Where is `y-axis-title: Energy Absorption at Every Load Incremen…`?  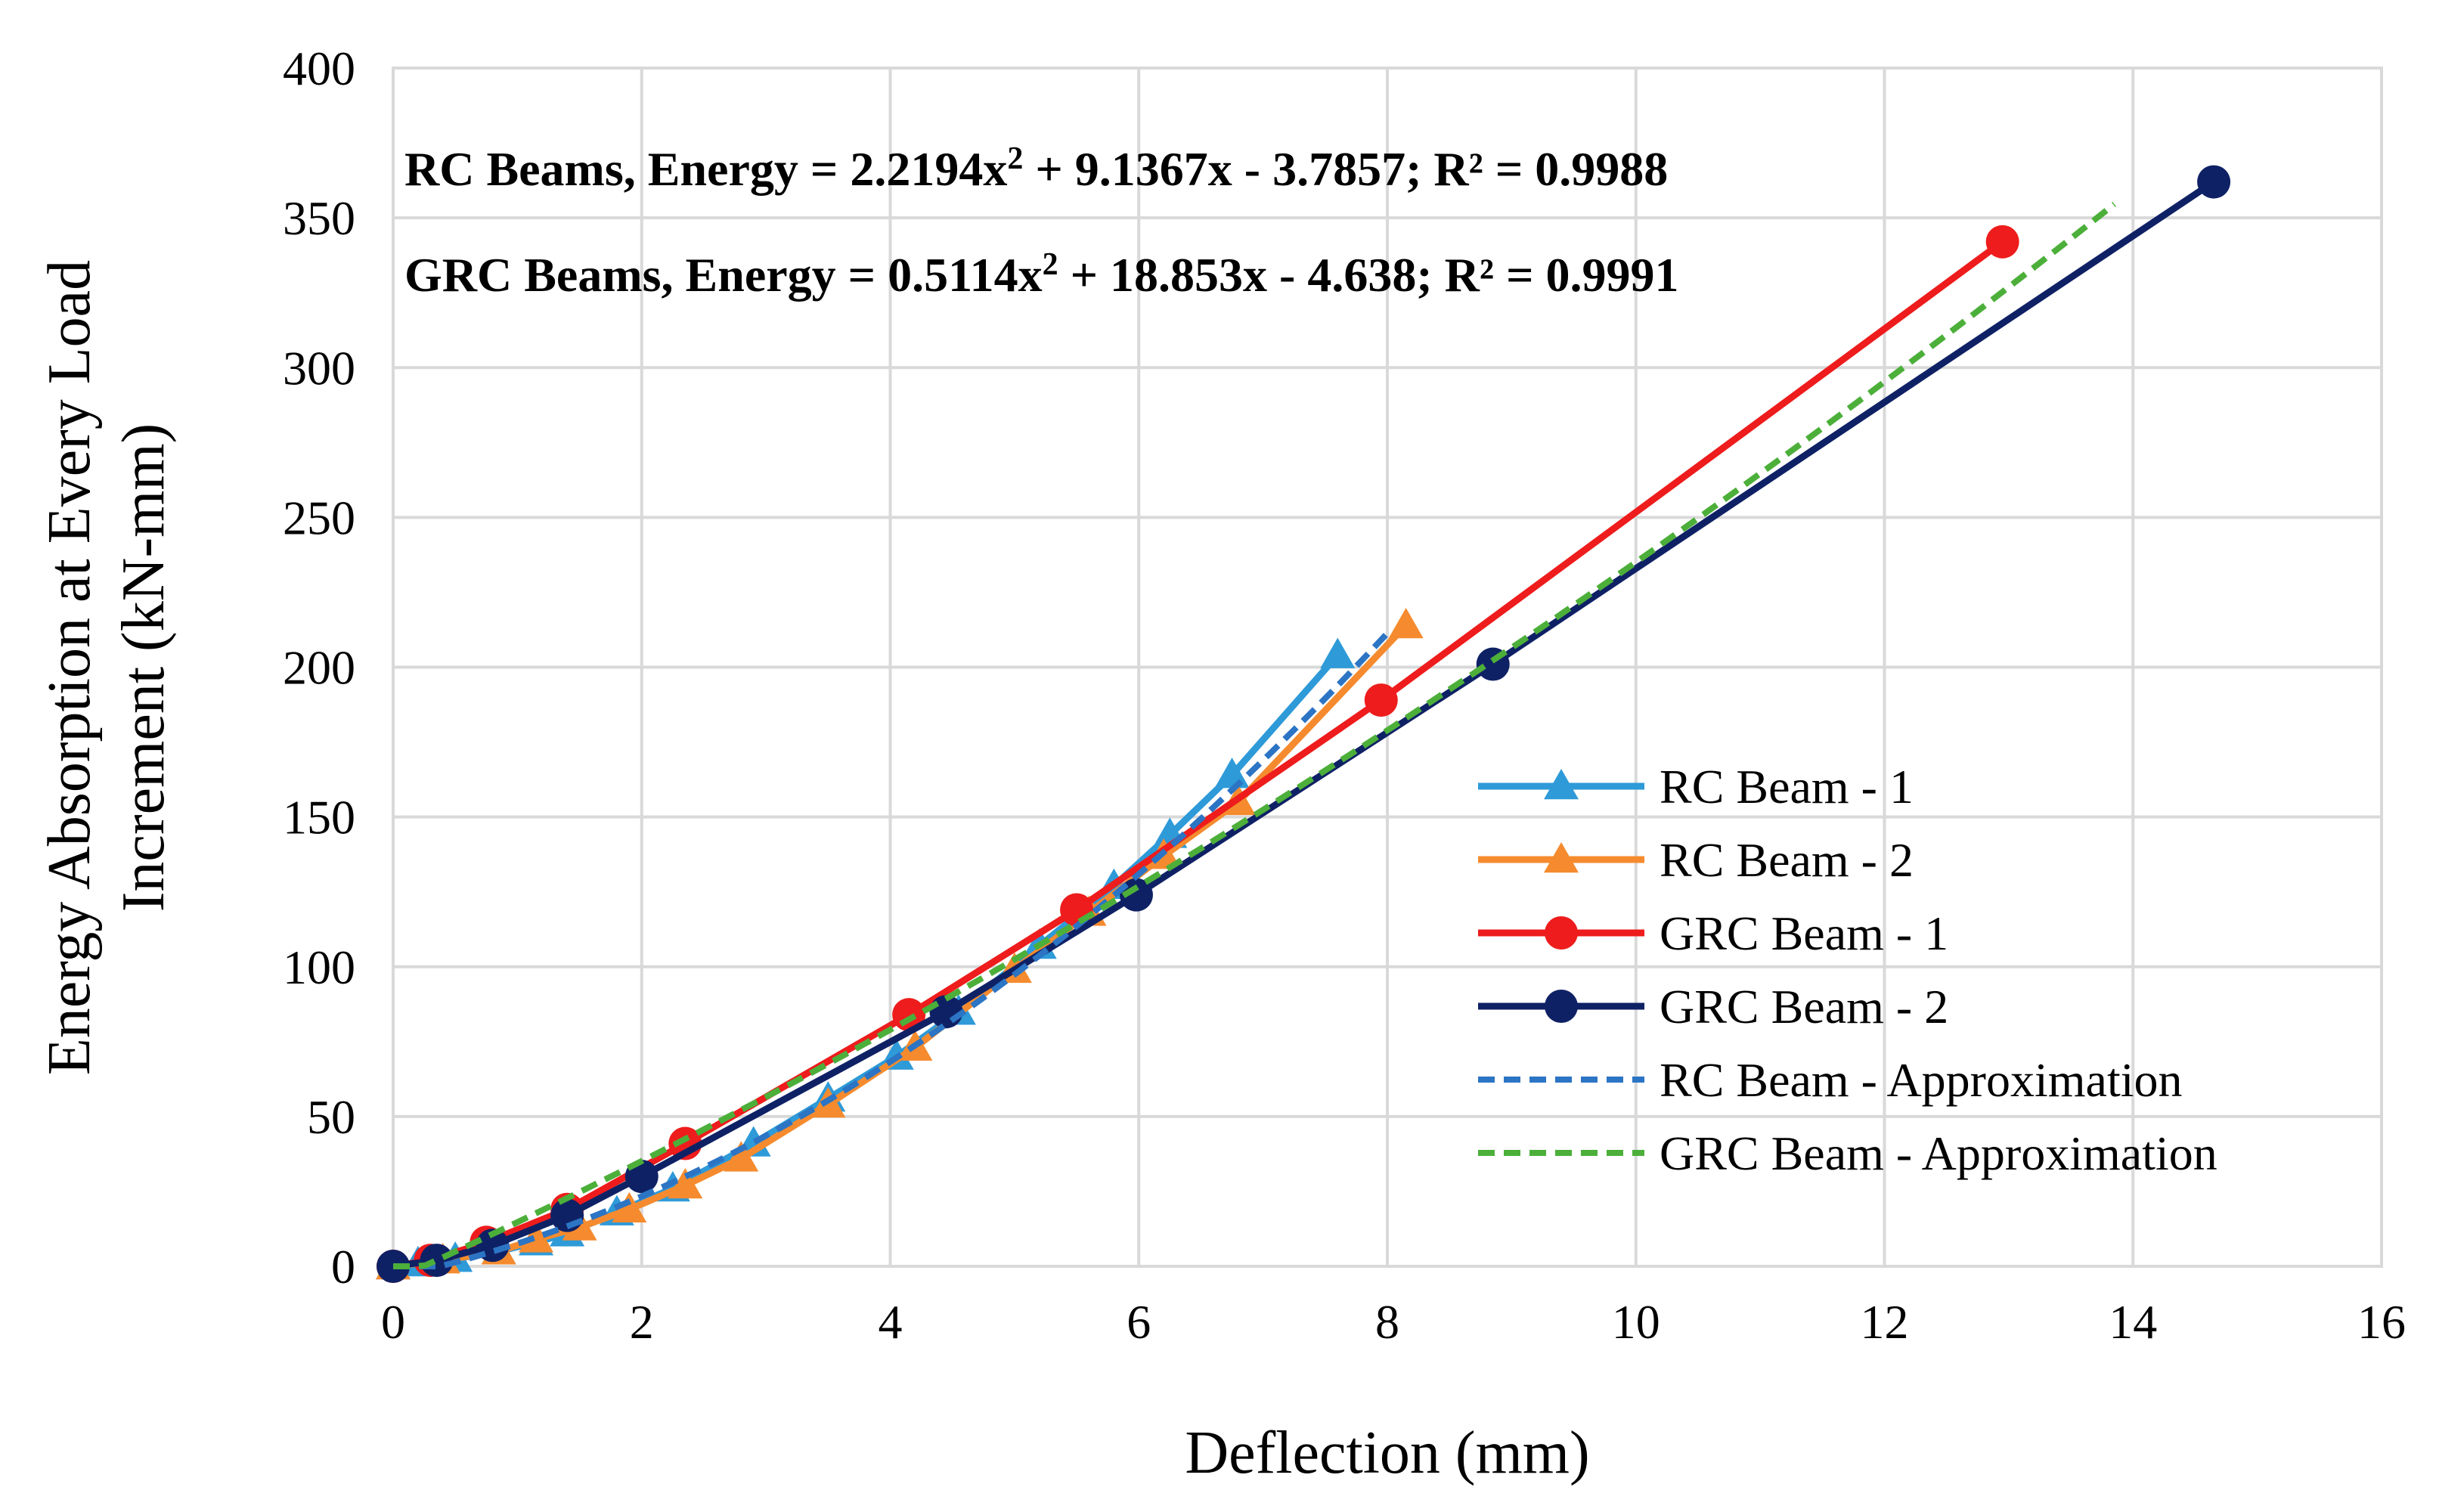
y-axis-title: Energy Absorption at Every Load Incremen… is located at coordinates (107, 667).